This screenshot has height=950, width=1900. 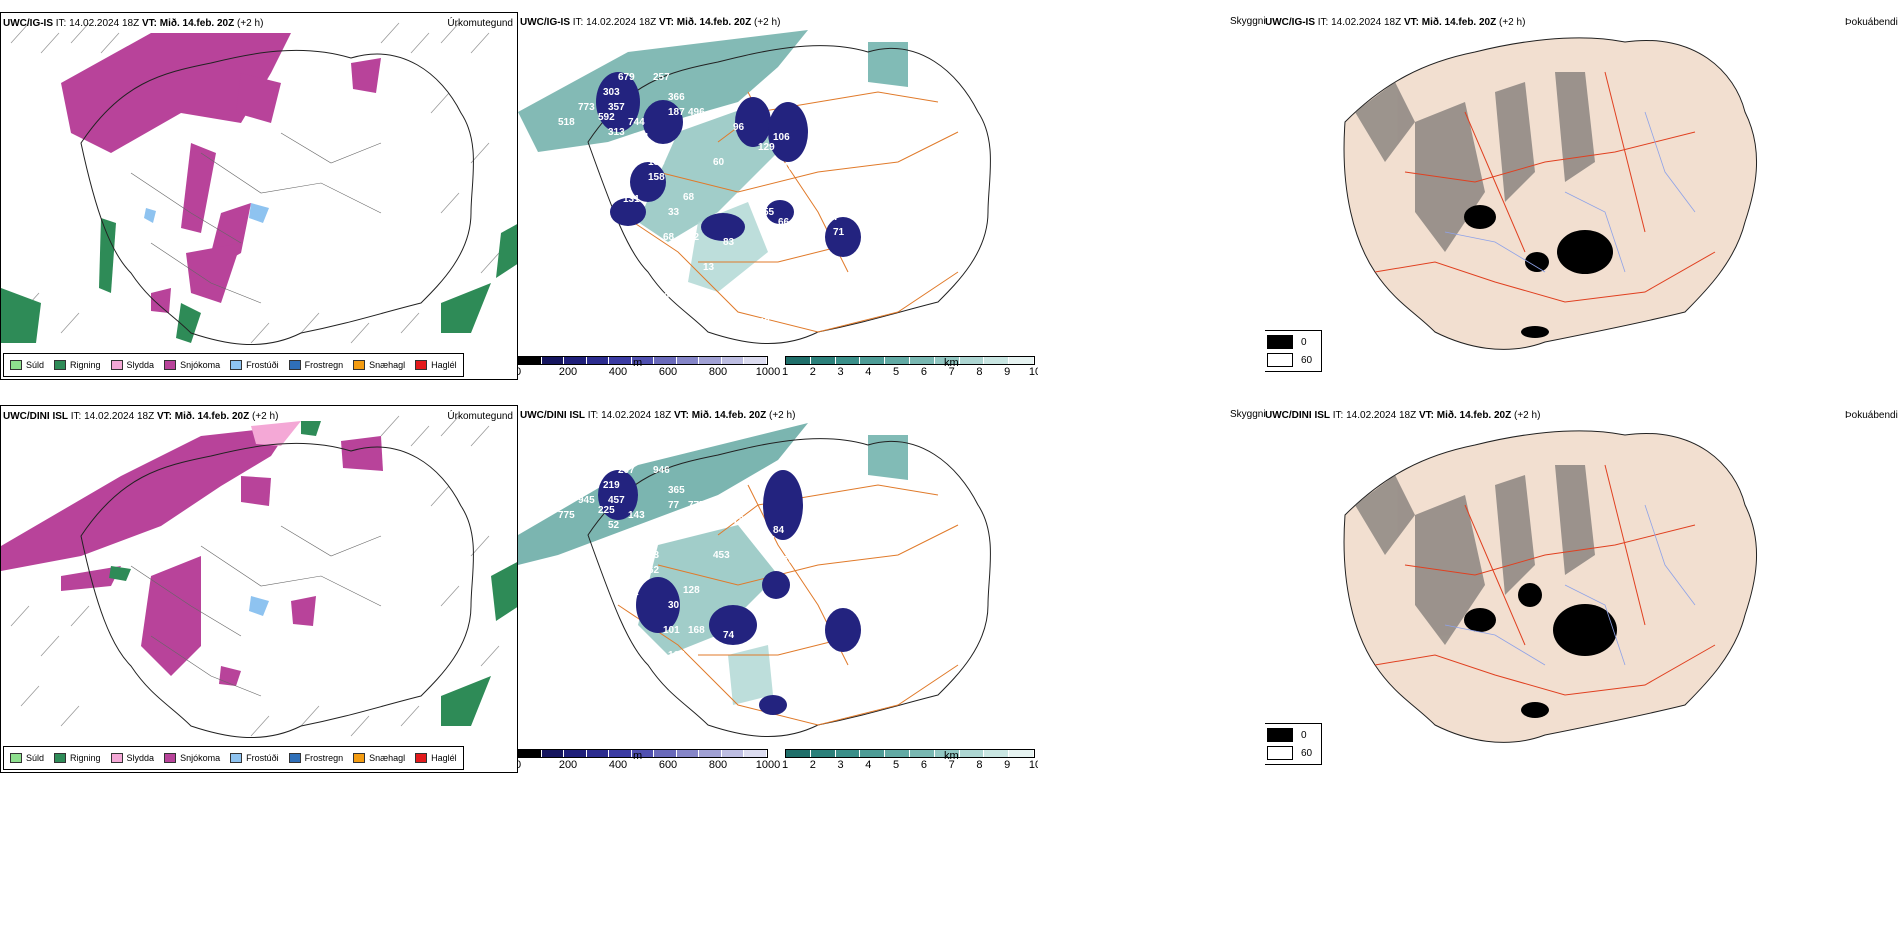 What do you see at coordinates (766, 147) in the screenshot?
I see `cloud-base-value: 129` at bounding box center [766, 147].